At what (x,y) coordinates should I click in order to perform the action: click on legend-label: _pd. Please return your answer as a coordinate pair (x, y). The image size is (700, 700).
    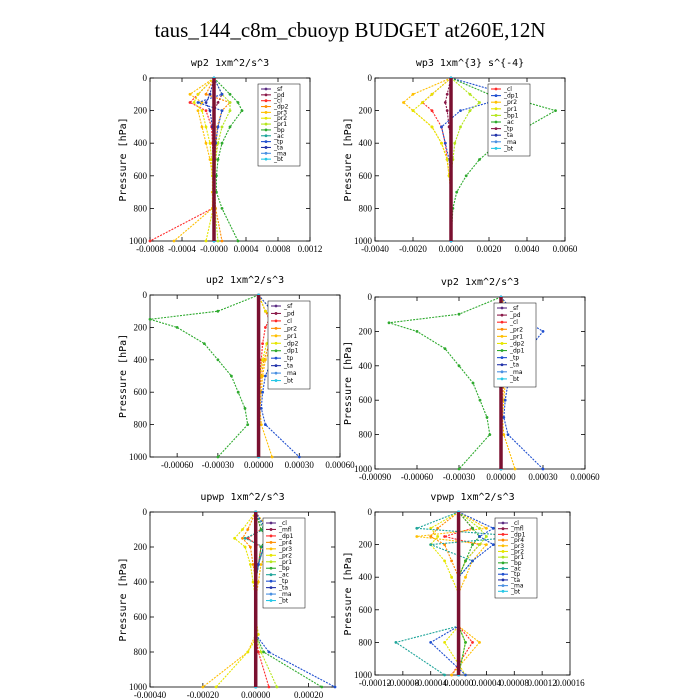
    Looking at the image, I should click on (289, 313).